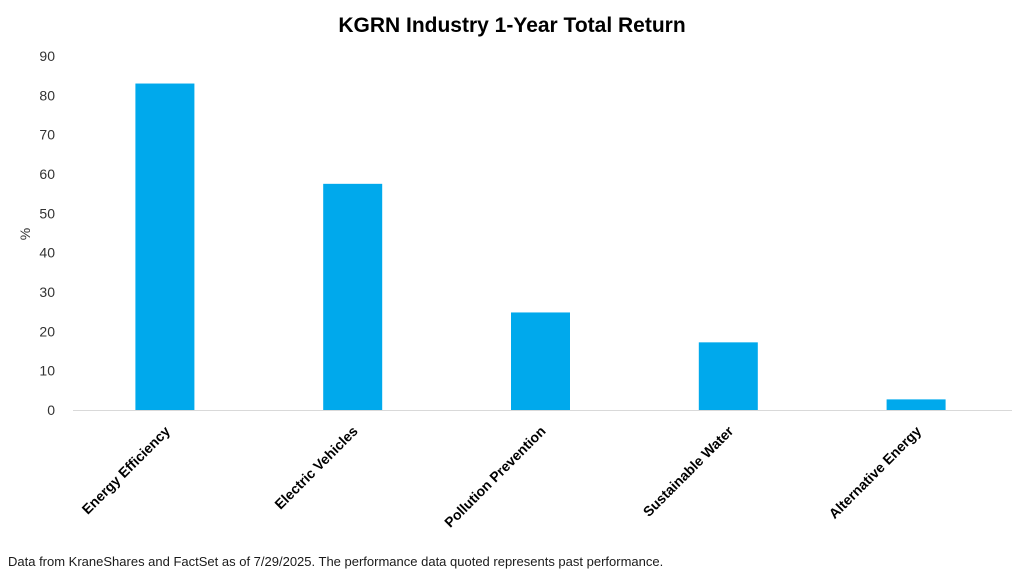  Describe the element at coordinates (51, 410) in the screenshot. I see `y-tick-label: 0` at that location.